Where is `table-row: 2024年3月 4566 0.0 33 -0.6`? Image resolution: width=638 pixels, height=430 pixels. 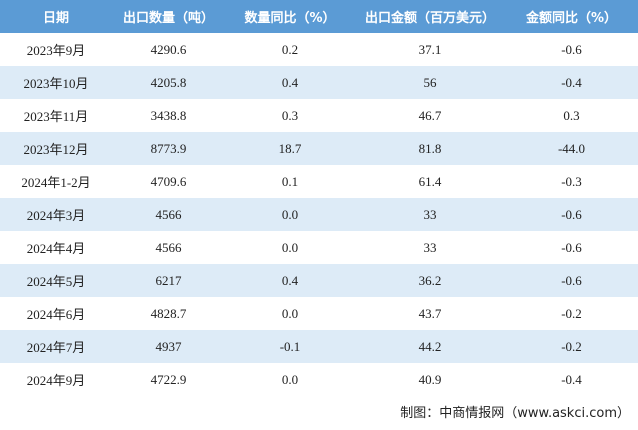 table-row: 2024年3月 4566 0.0 33 -0.6 is located at coordinates (319, 214).